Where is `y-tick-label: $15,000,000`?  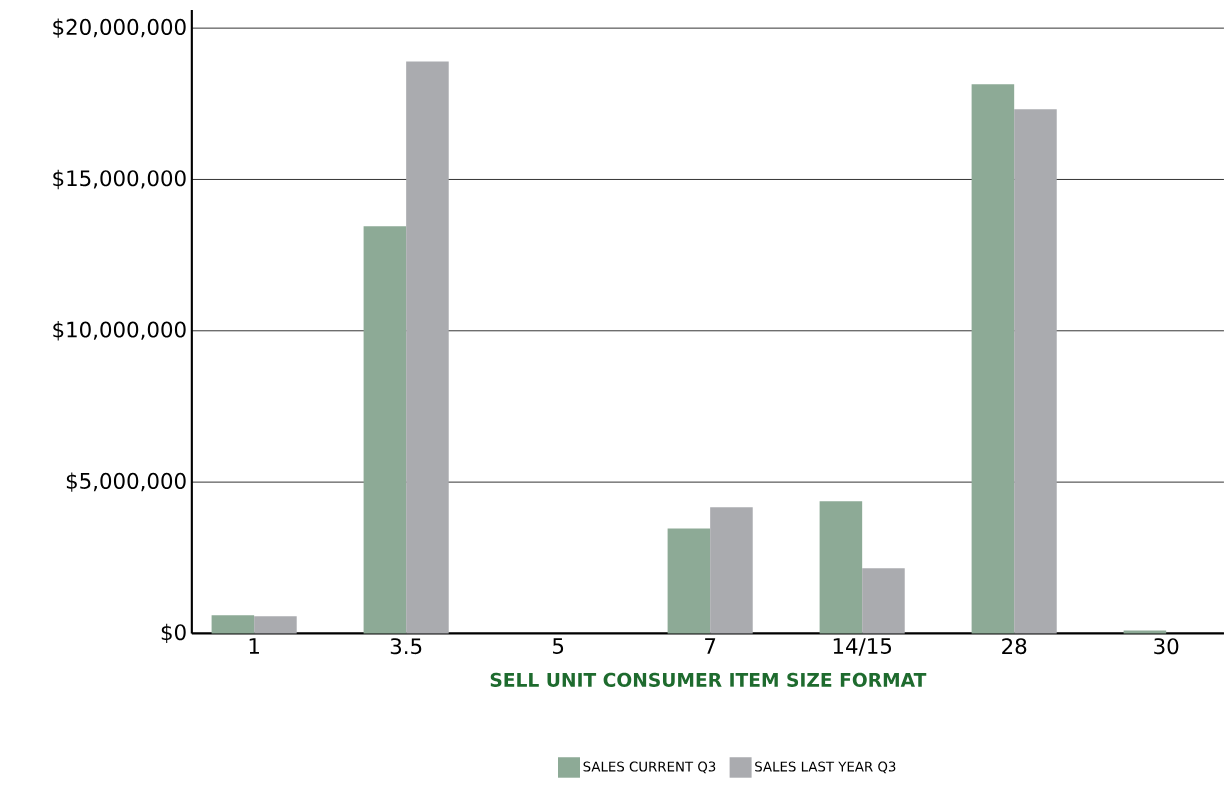
y-tick-label: $15,000,000 is located at coordinates (119, 179).